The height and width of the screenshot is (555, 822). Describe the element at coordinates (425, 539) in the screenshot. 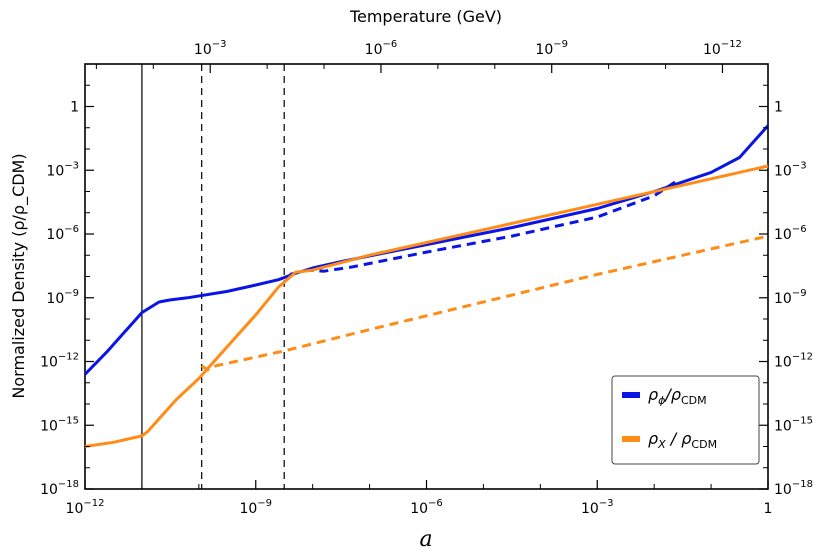

I see `x-axis-title: a` at that location.